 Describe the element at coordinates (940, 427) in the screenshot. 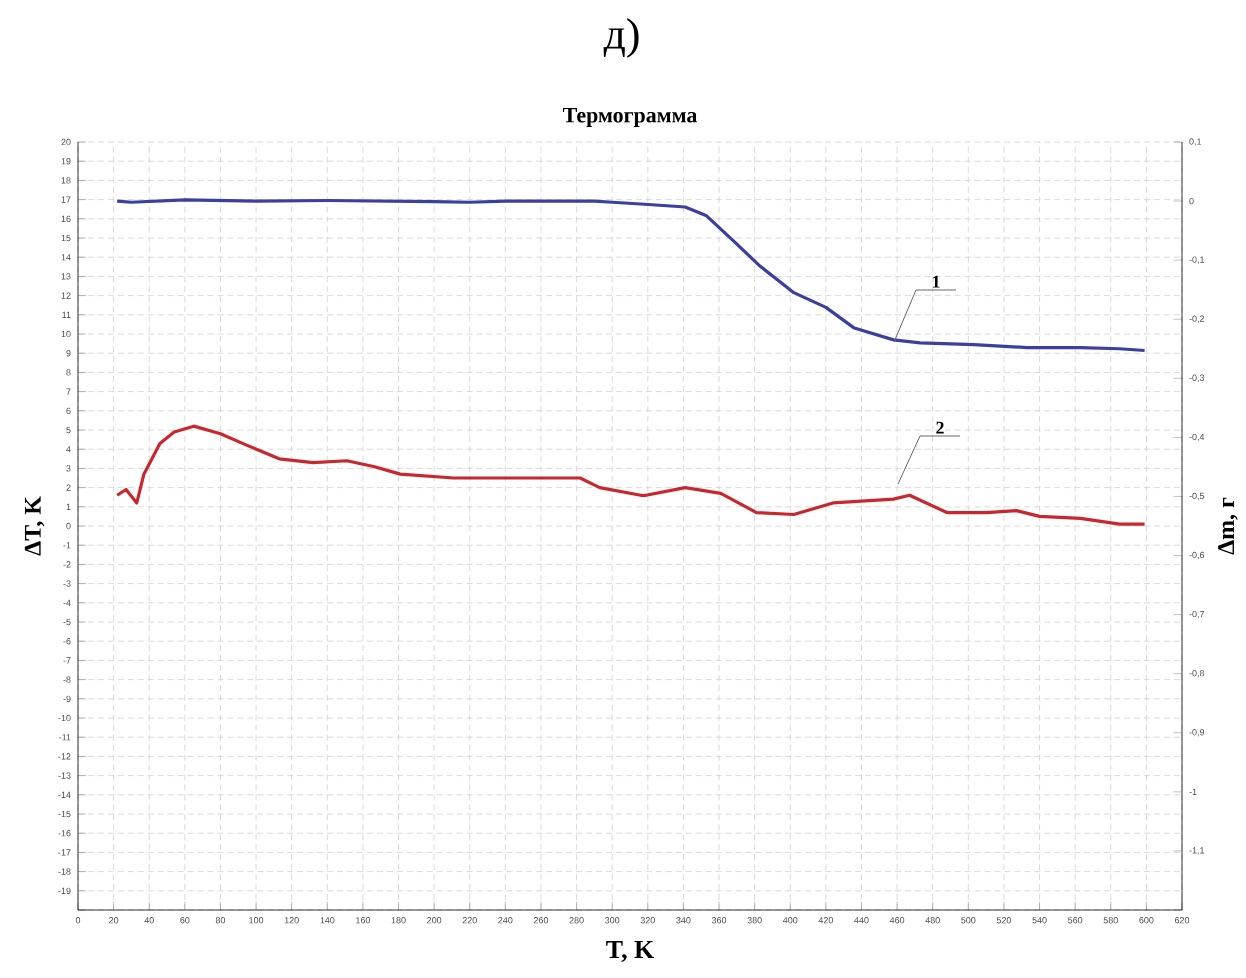

I see `annotation: 2` at that location.